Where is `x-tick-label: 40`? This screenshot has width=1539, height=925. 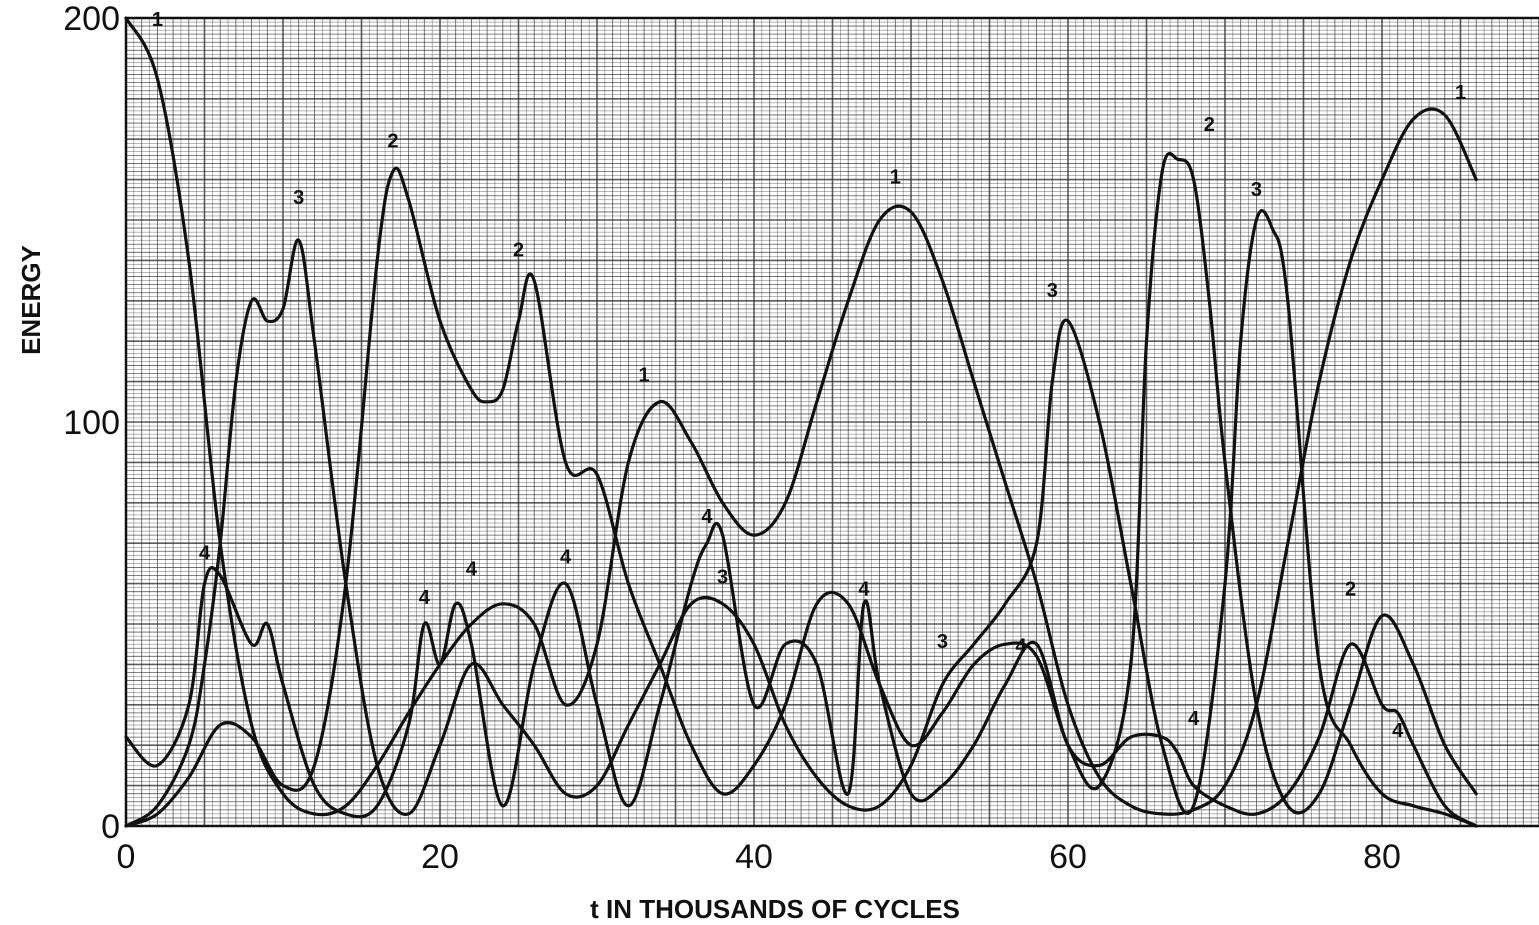
x-tick-label: 40 is located at coordinates (754, 857).